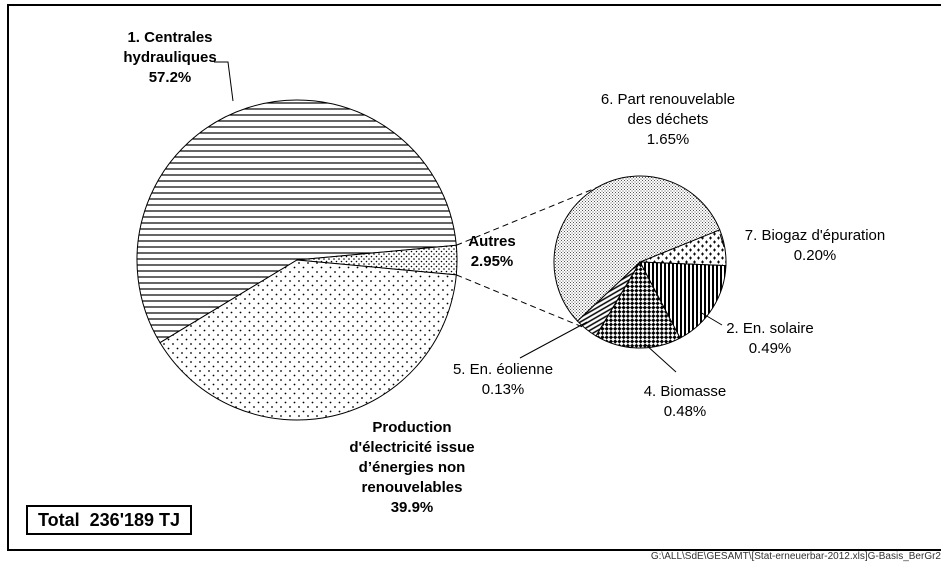 The image size is (941, 563). I want to click on slice-label: 1. Centrales hydrauliques 57.2%, so click(170, 58).